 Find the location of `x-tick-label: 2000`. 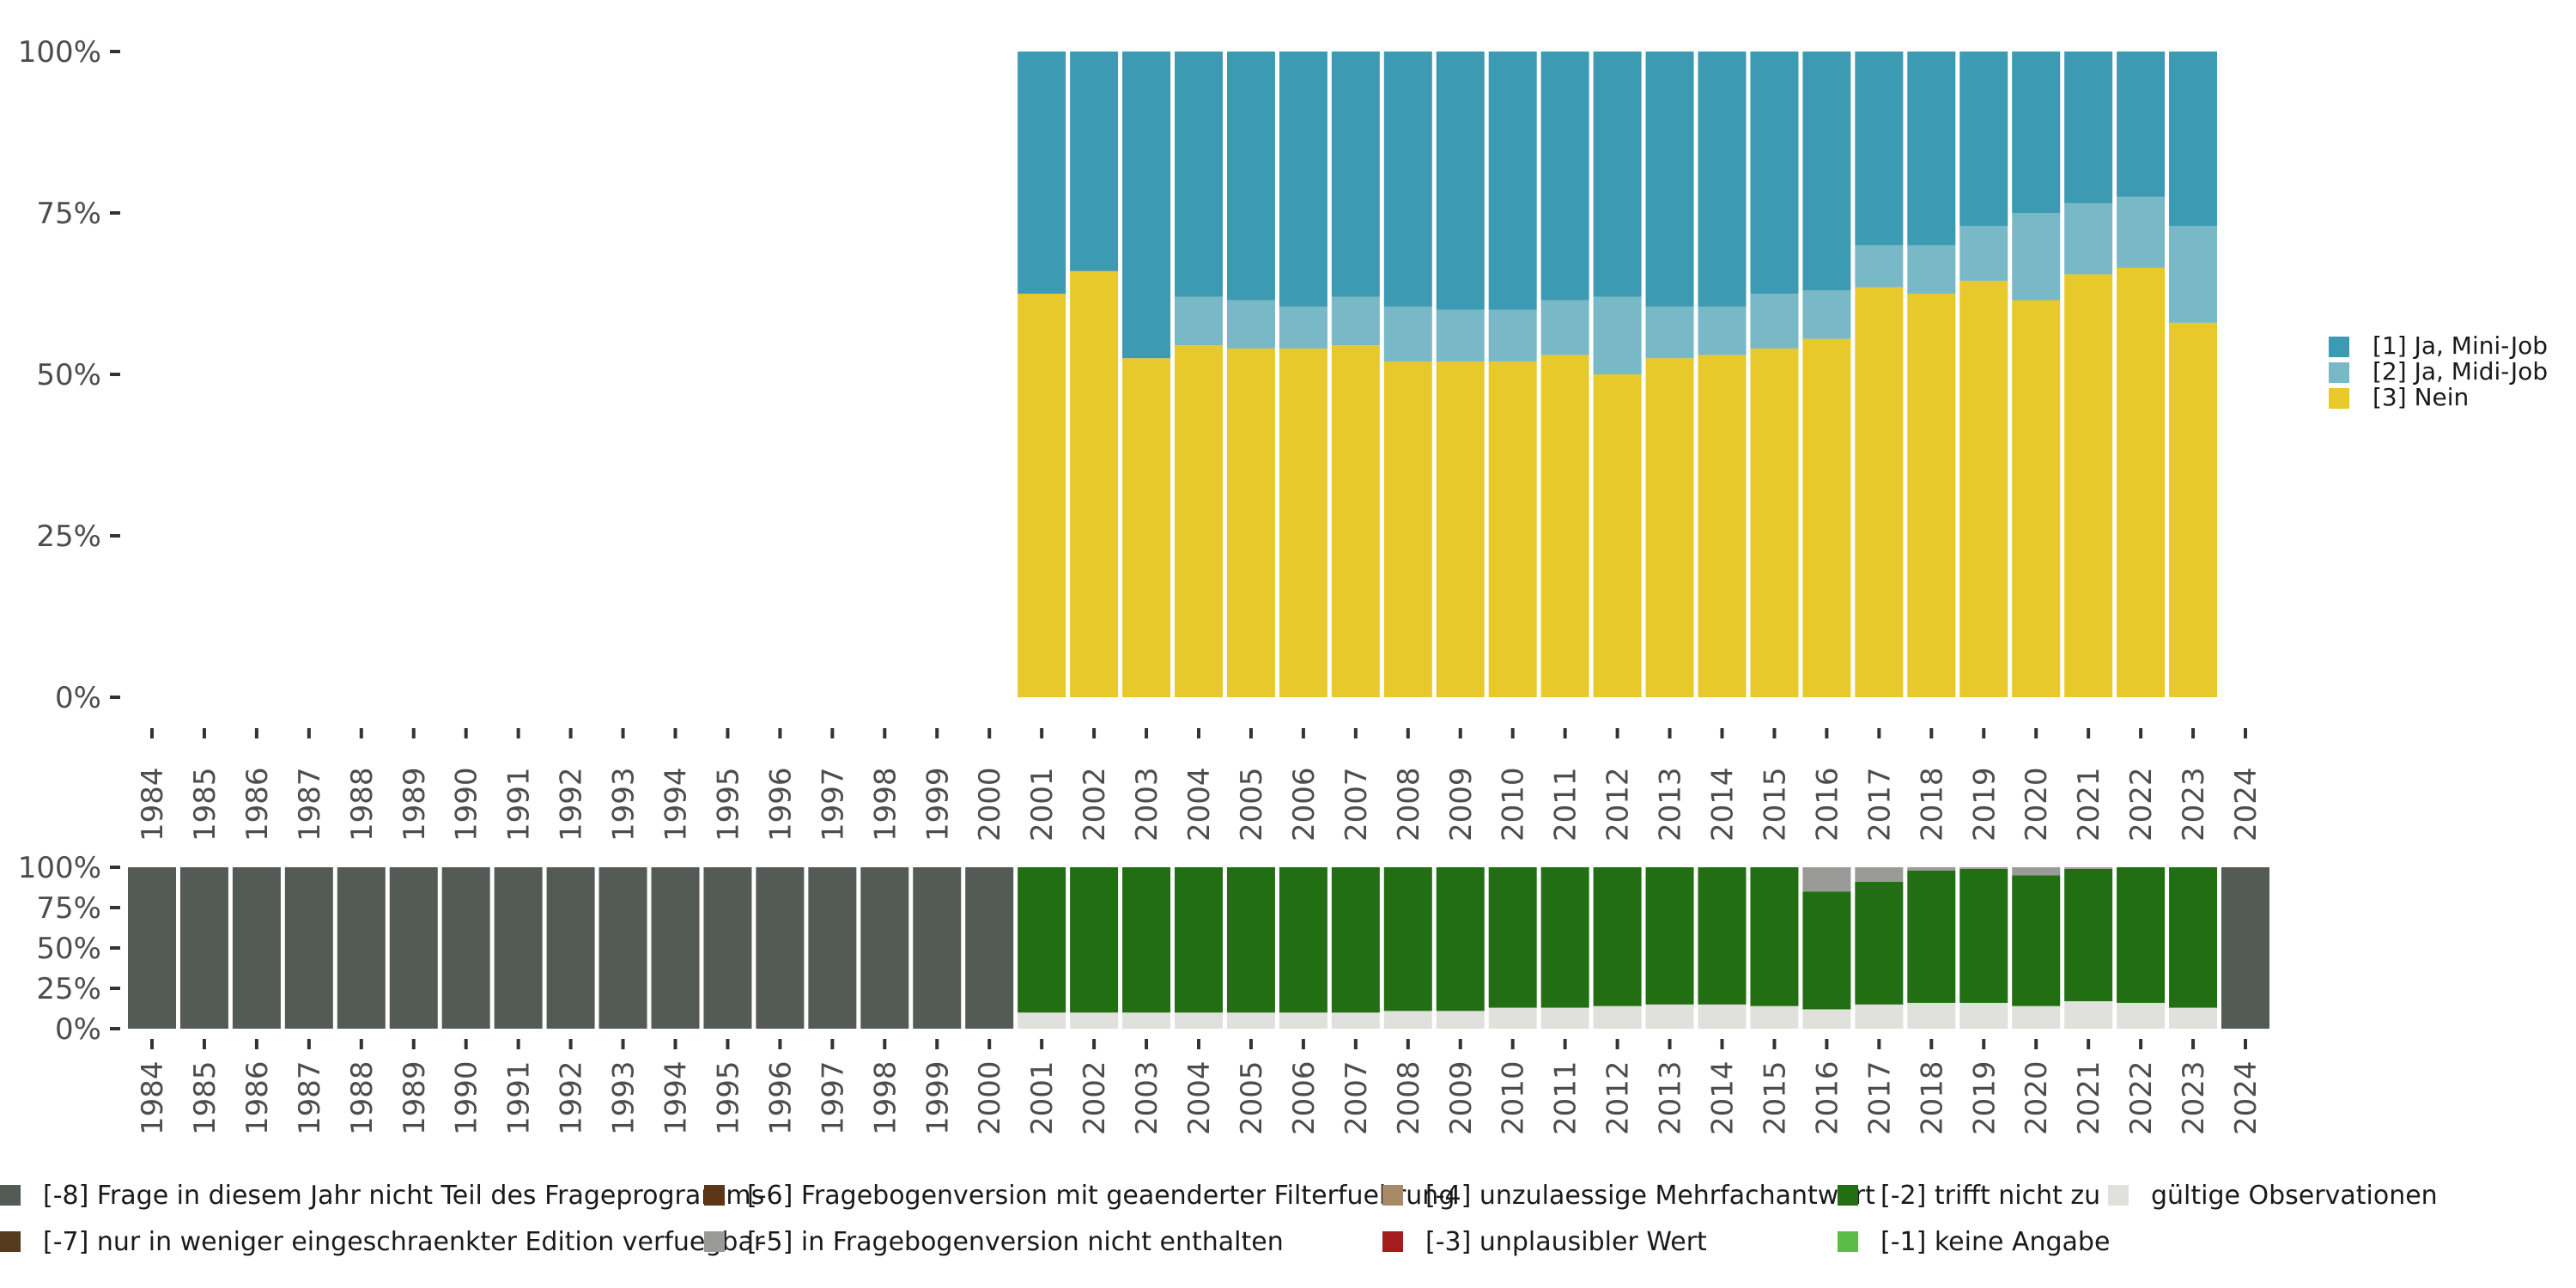

x-tick-label: 2000 is located at coordinates (990, 804).